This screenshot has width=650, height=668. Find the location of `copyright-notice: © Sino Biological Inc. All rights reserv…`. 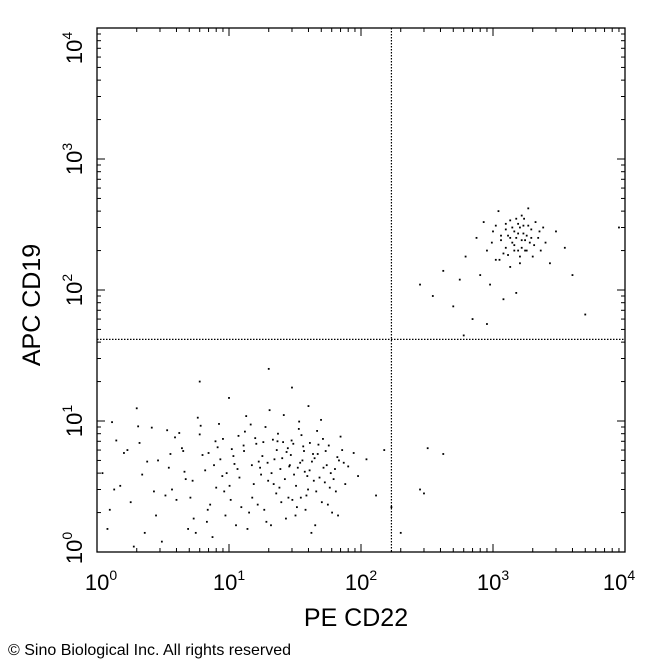

copyright-notice: © Sino Biological Inc. All rights reserv… is located at coordinates (150, 650).